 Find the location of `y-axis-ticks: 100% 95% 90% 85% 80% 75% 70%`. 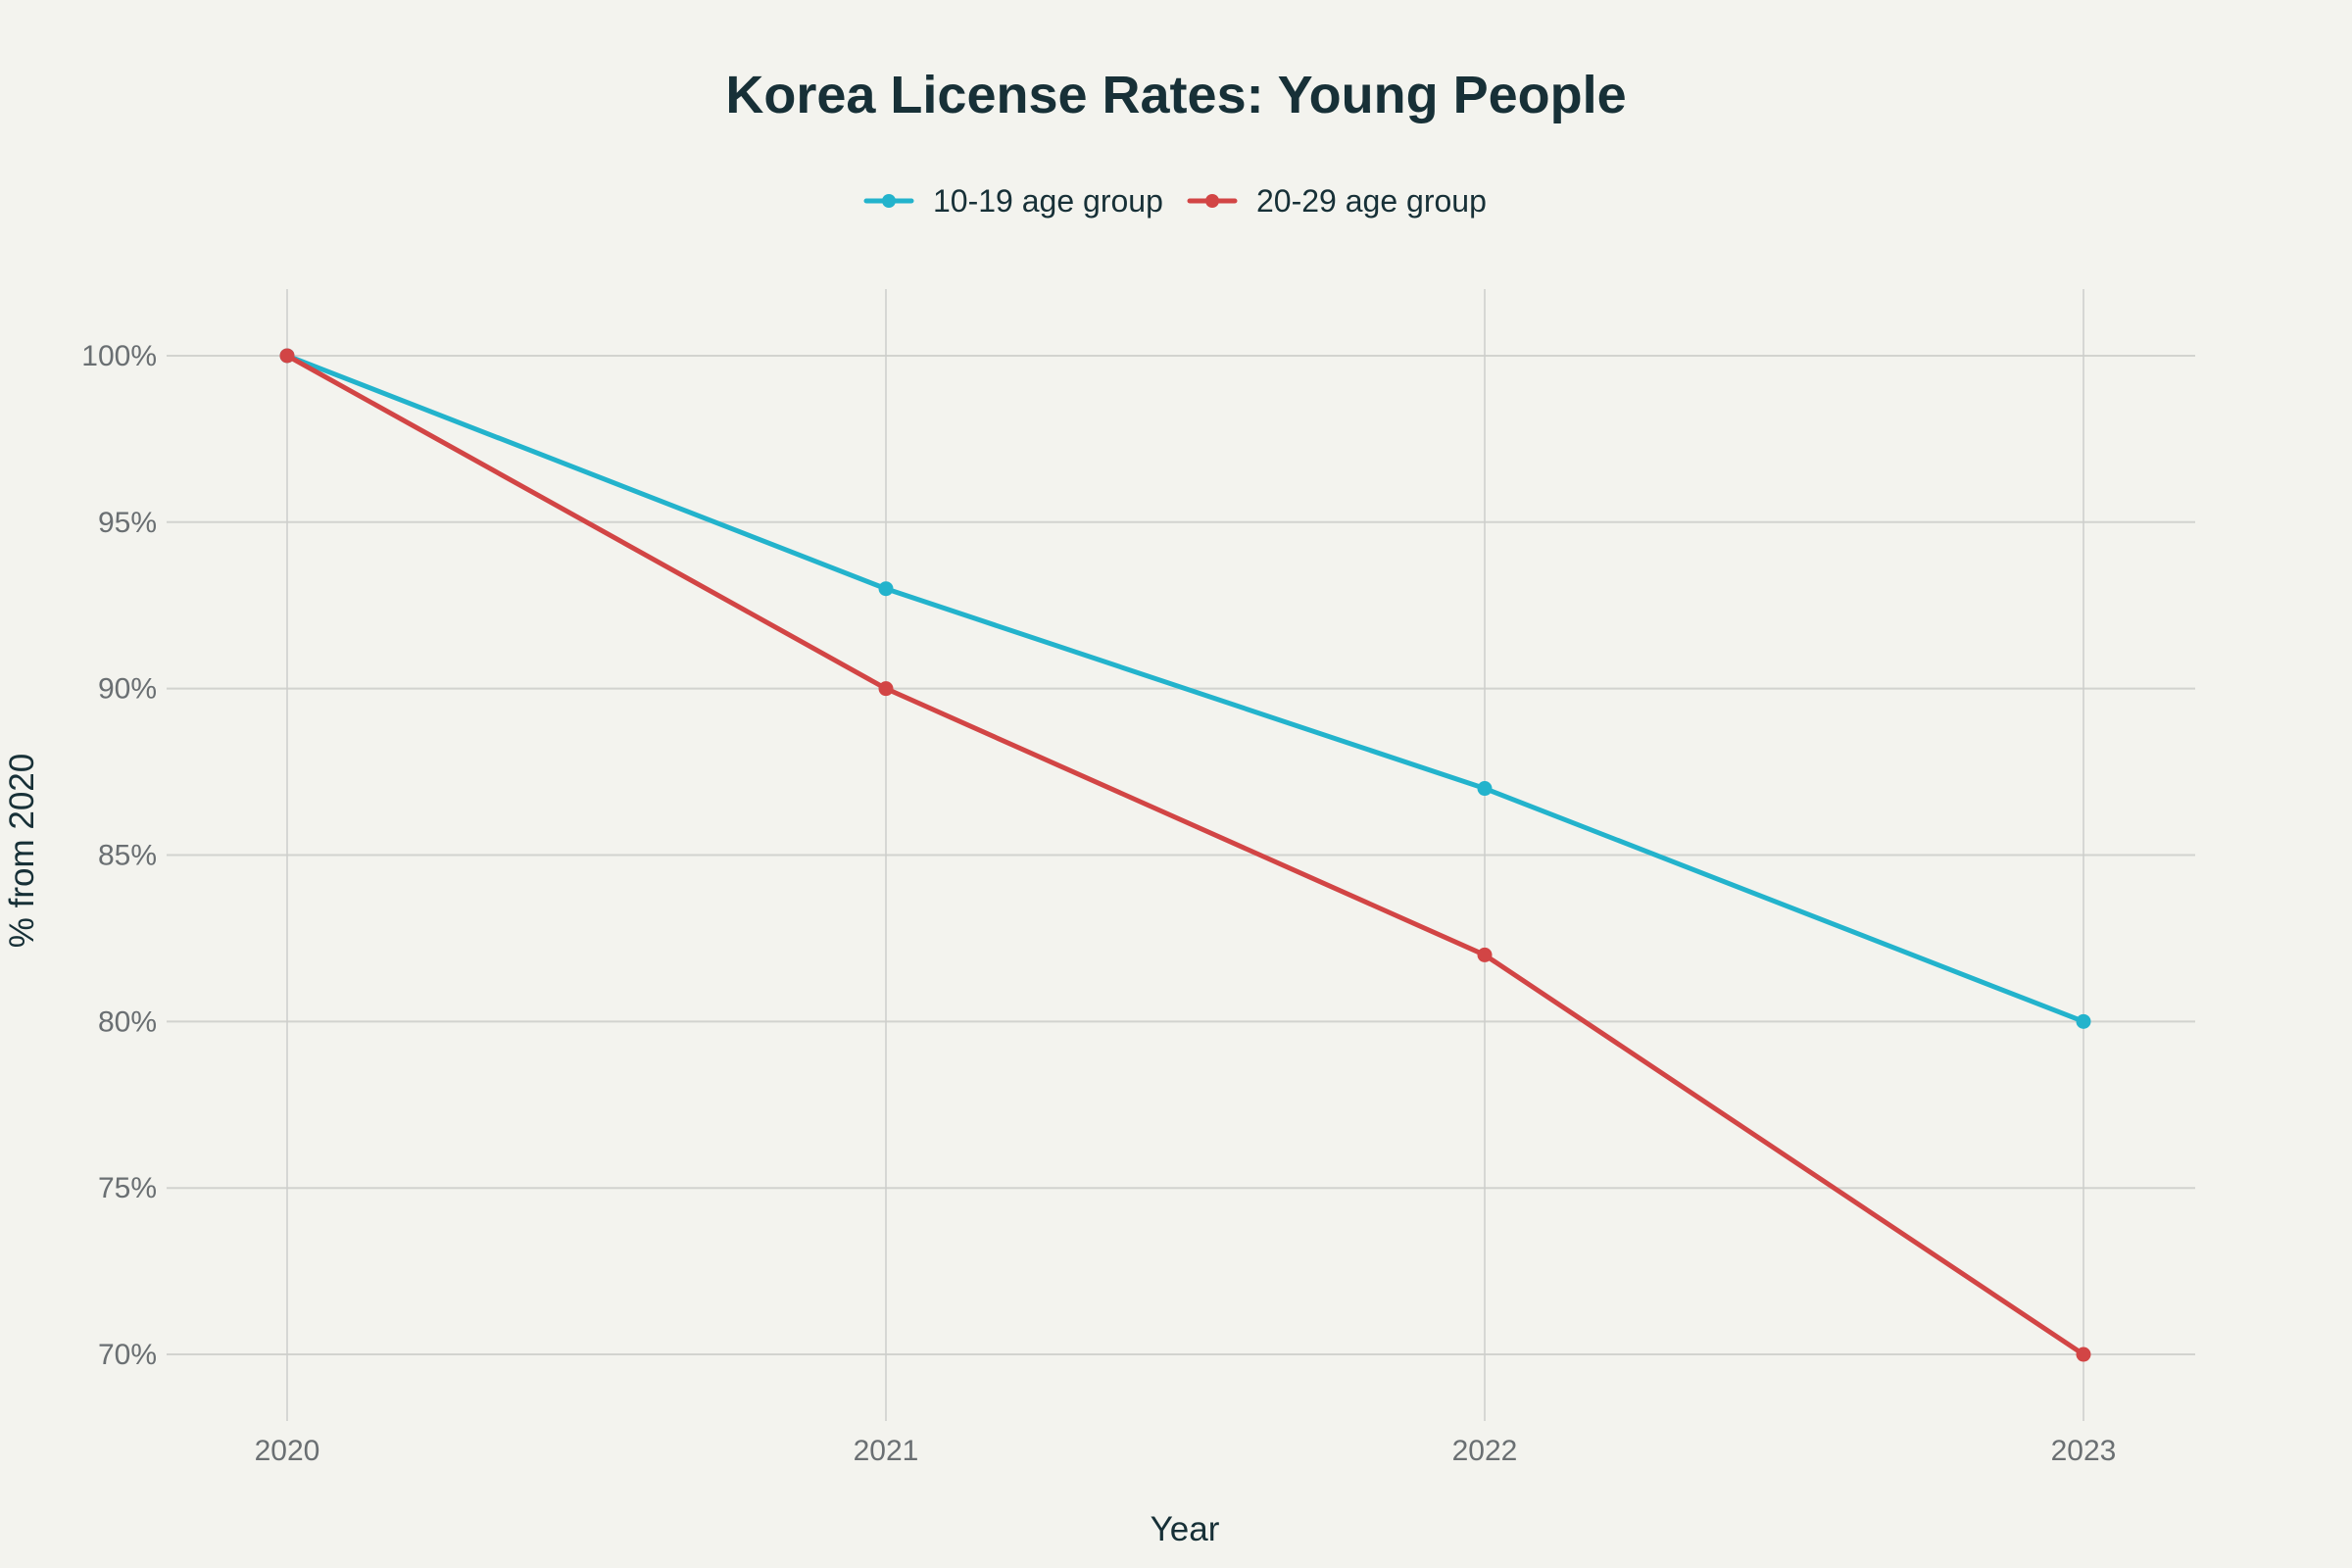

y-axis-ticks: 100% 95% 90% 85% 80% 75% 70% is located at coordinates (119, 855).